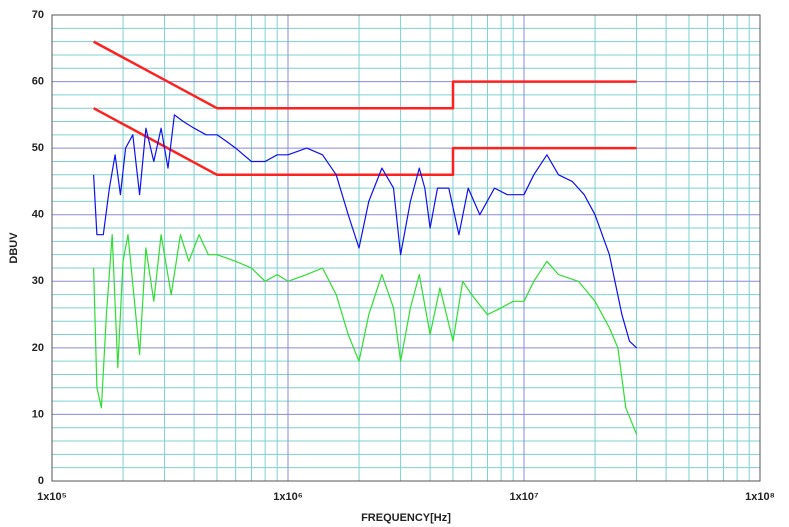  Describe the element at coordinates (288, 497) in the screenshot. I see `x-tick-label: 1x10⁶` at that location.